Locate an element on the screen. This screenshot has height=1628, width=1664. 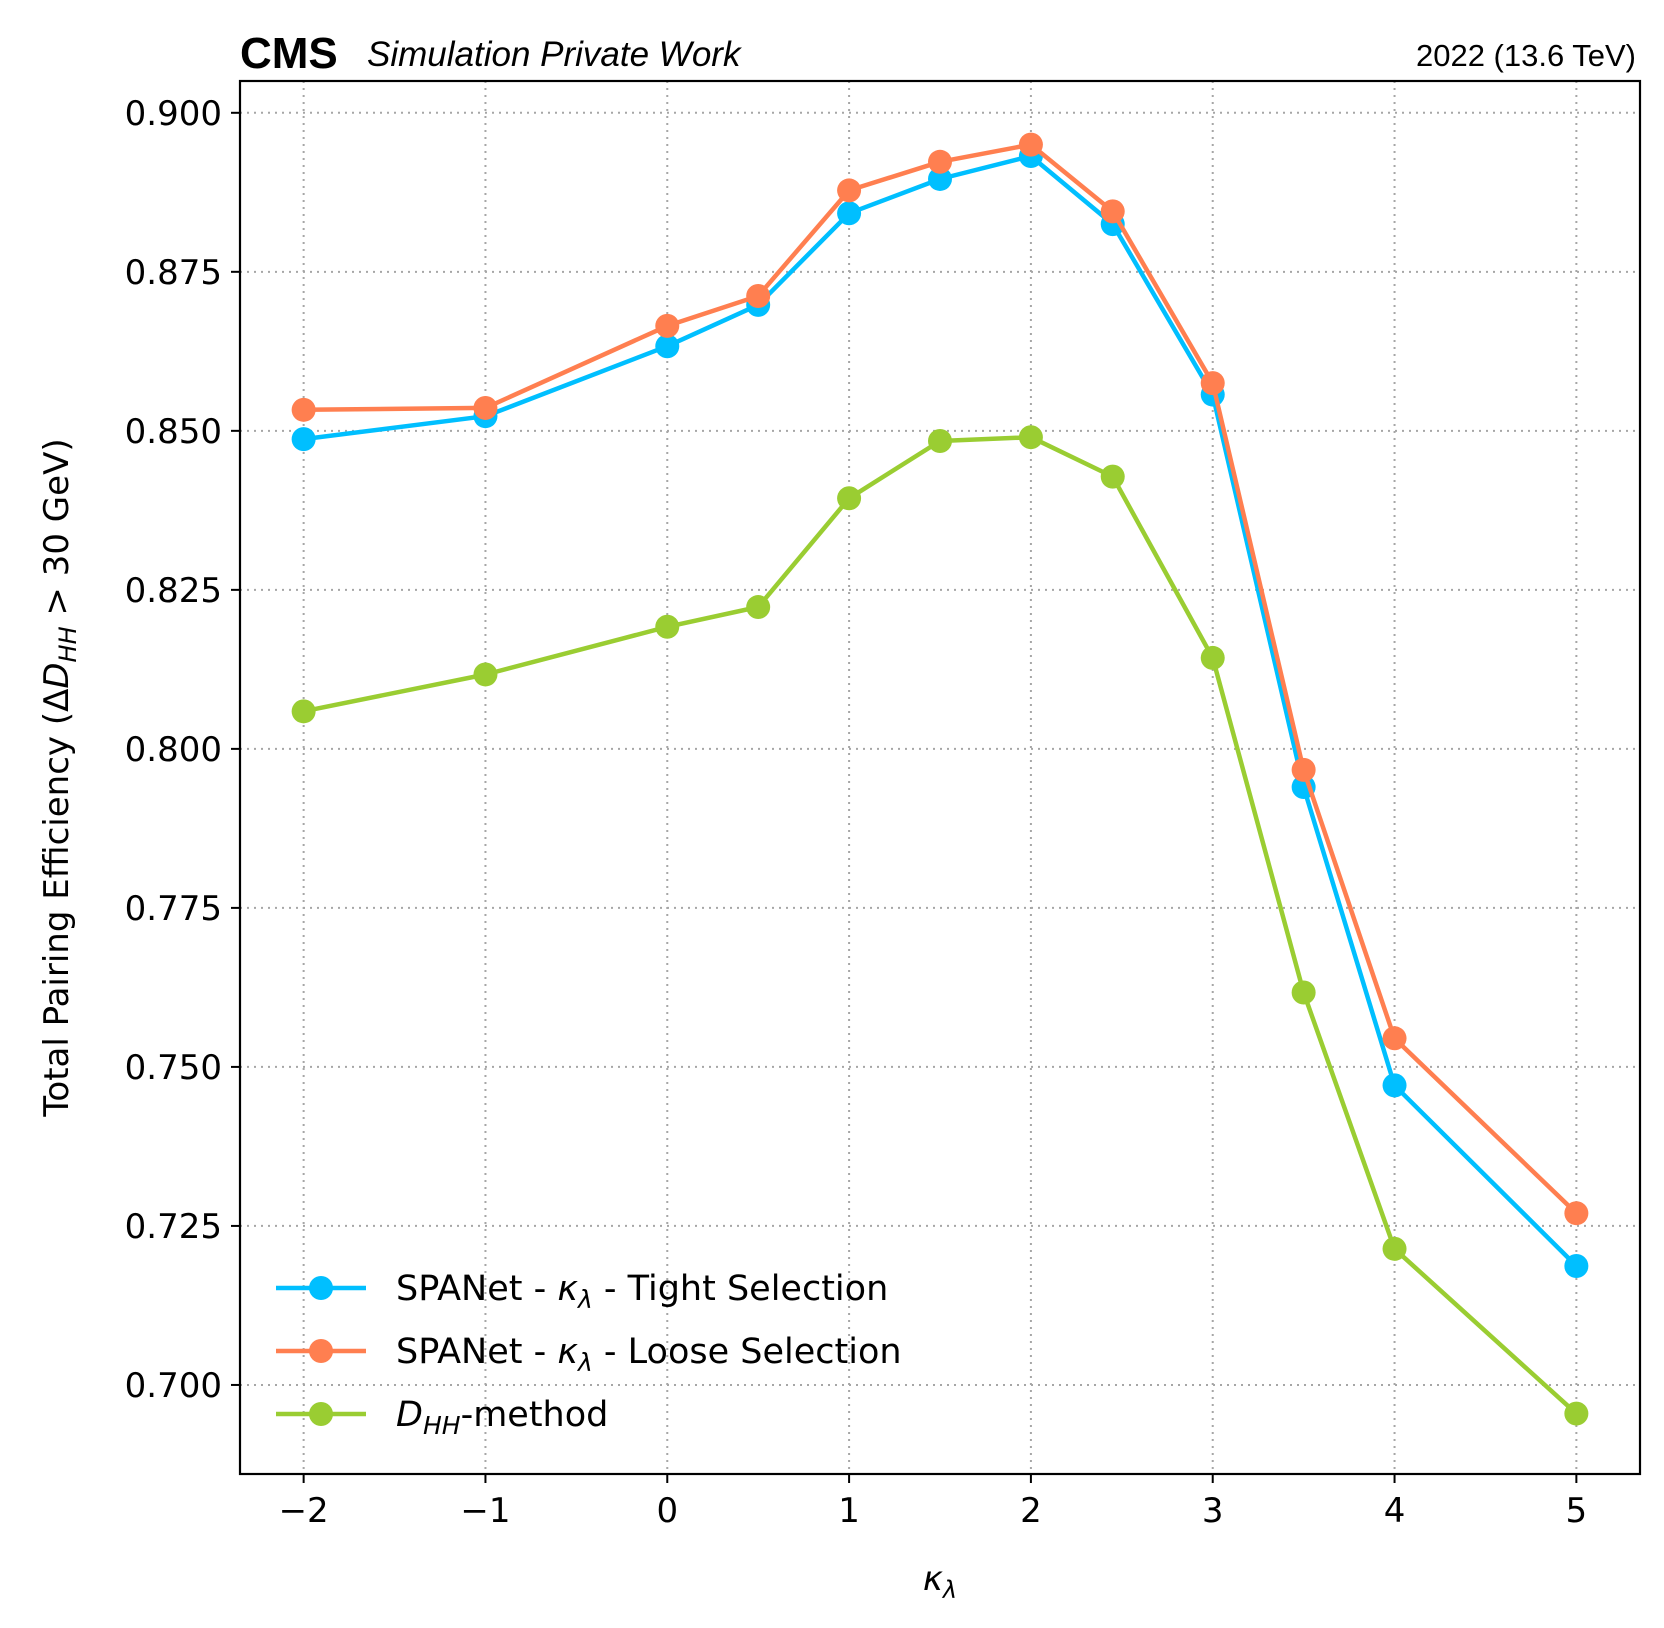
legend-label: SPANet - κλ - Loose Selection is located at coordinates (649, 1354).